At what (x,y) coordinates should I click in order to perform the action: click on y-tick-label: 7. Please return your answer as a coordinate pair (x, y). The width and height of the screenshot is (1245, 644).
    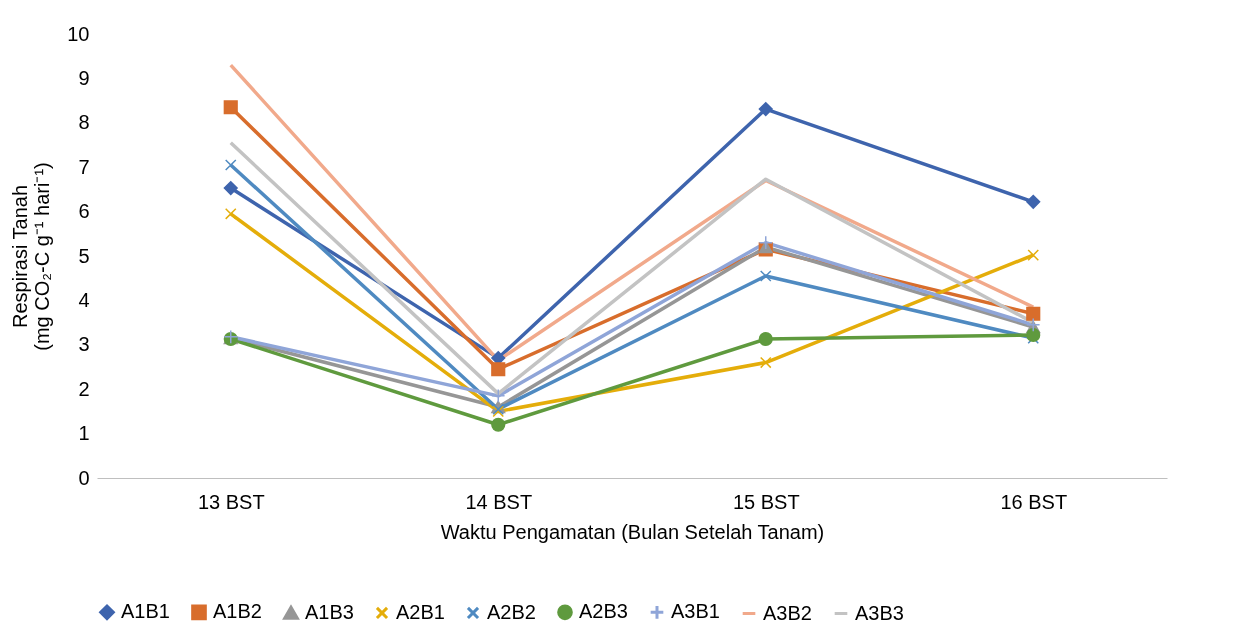
    Looking at the image, I should click on (84, 166).